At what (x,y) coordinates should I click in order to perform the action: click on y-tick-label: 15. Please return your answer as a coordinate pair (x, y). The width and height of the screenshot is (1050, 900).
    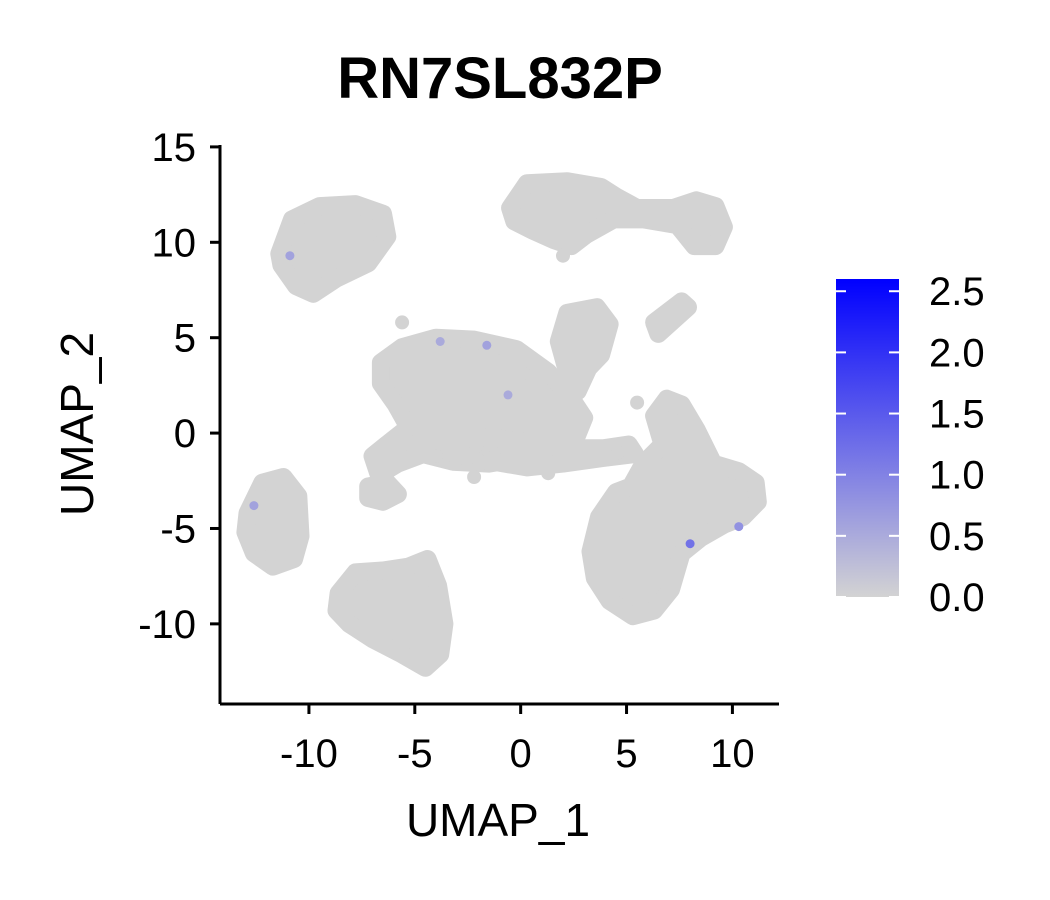
    Looking at the image, I should click on (174, 148).